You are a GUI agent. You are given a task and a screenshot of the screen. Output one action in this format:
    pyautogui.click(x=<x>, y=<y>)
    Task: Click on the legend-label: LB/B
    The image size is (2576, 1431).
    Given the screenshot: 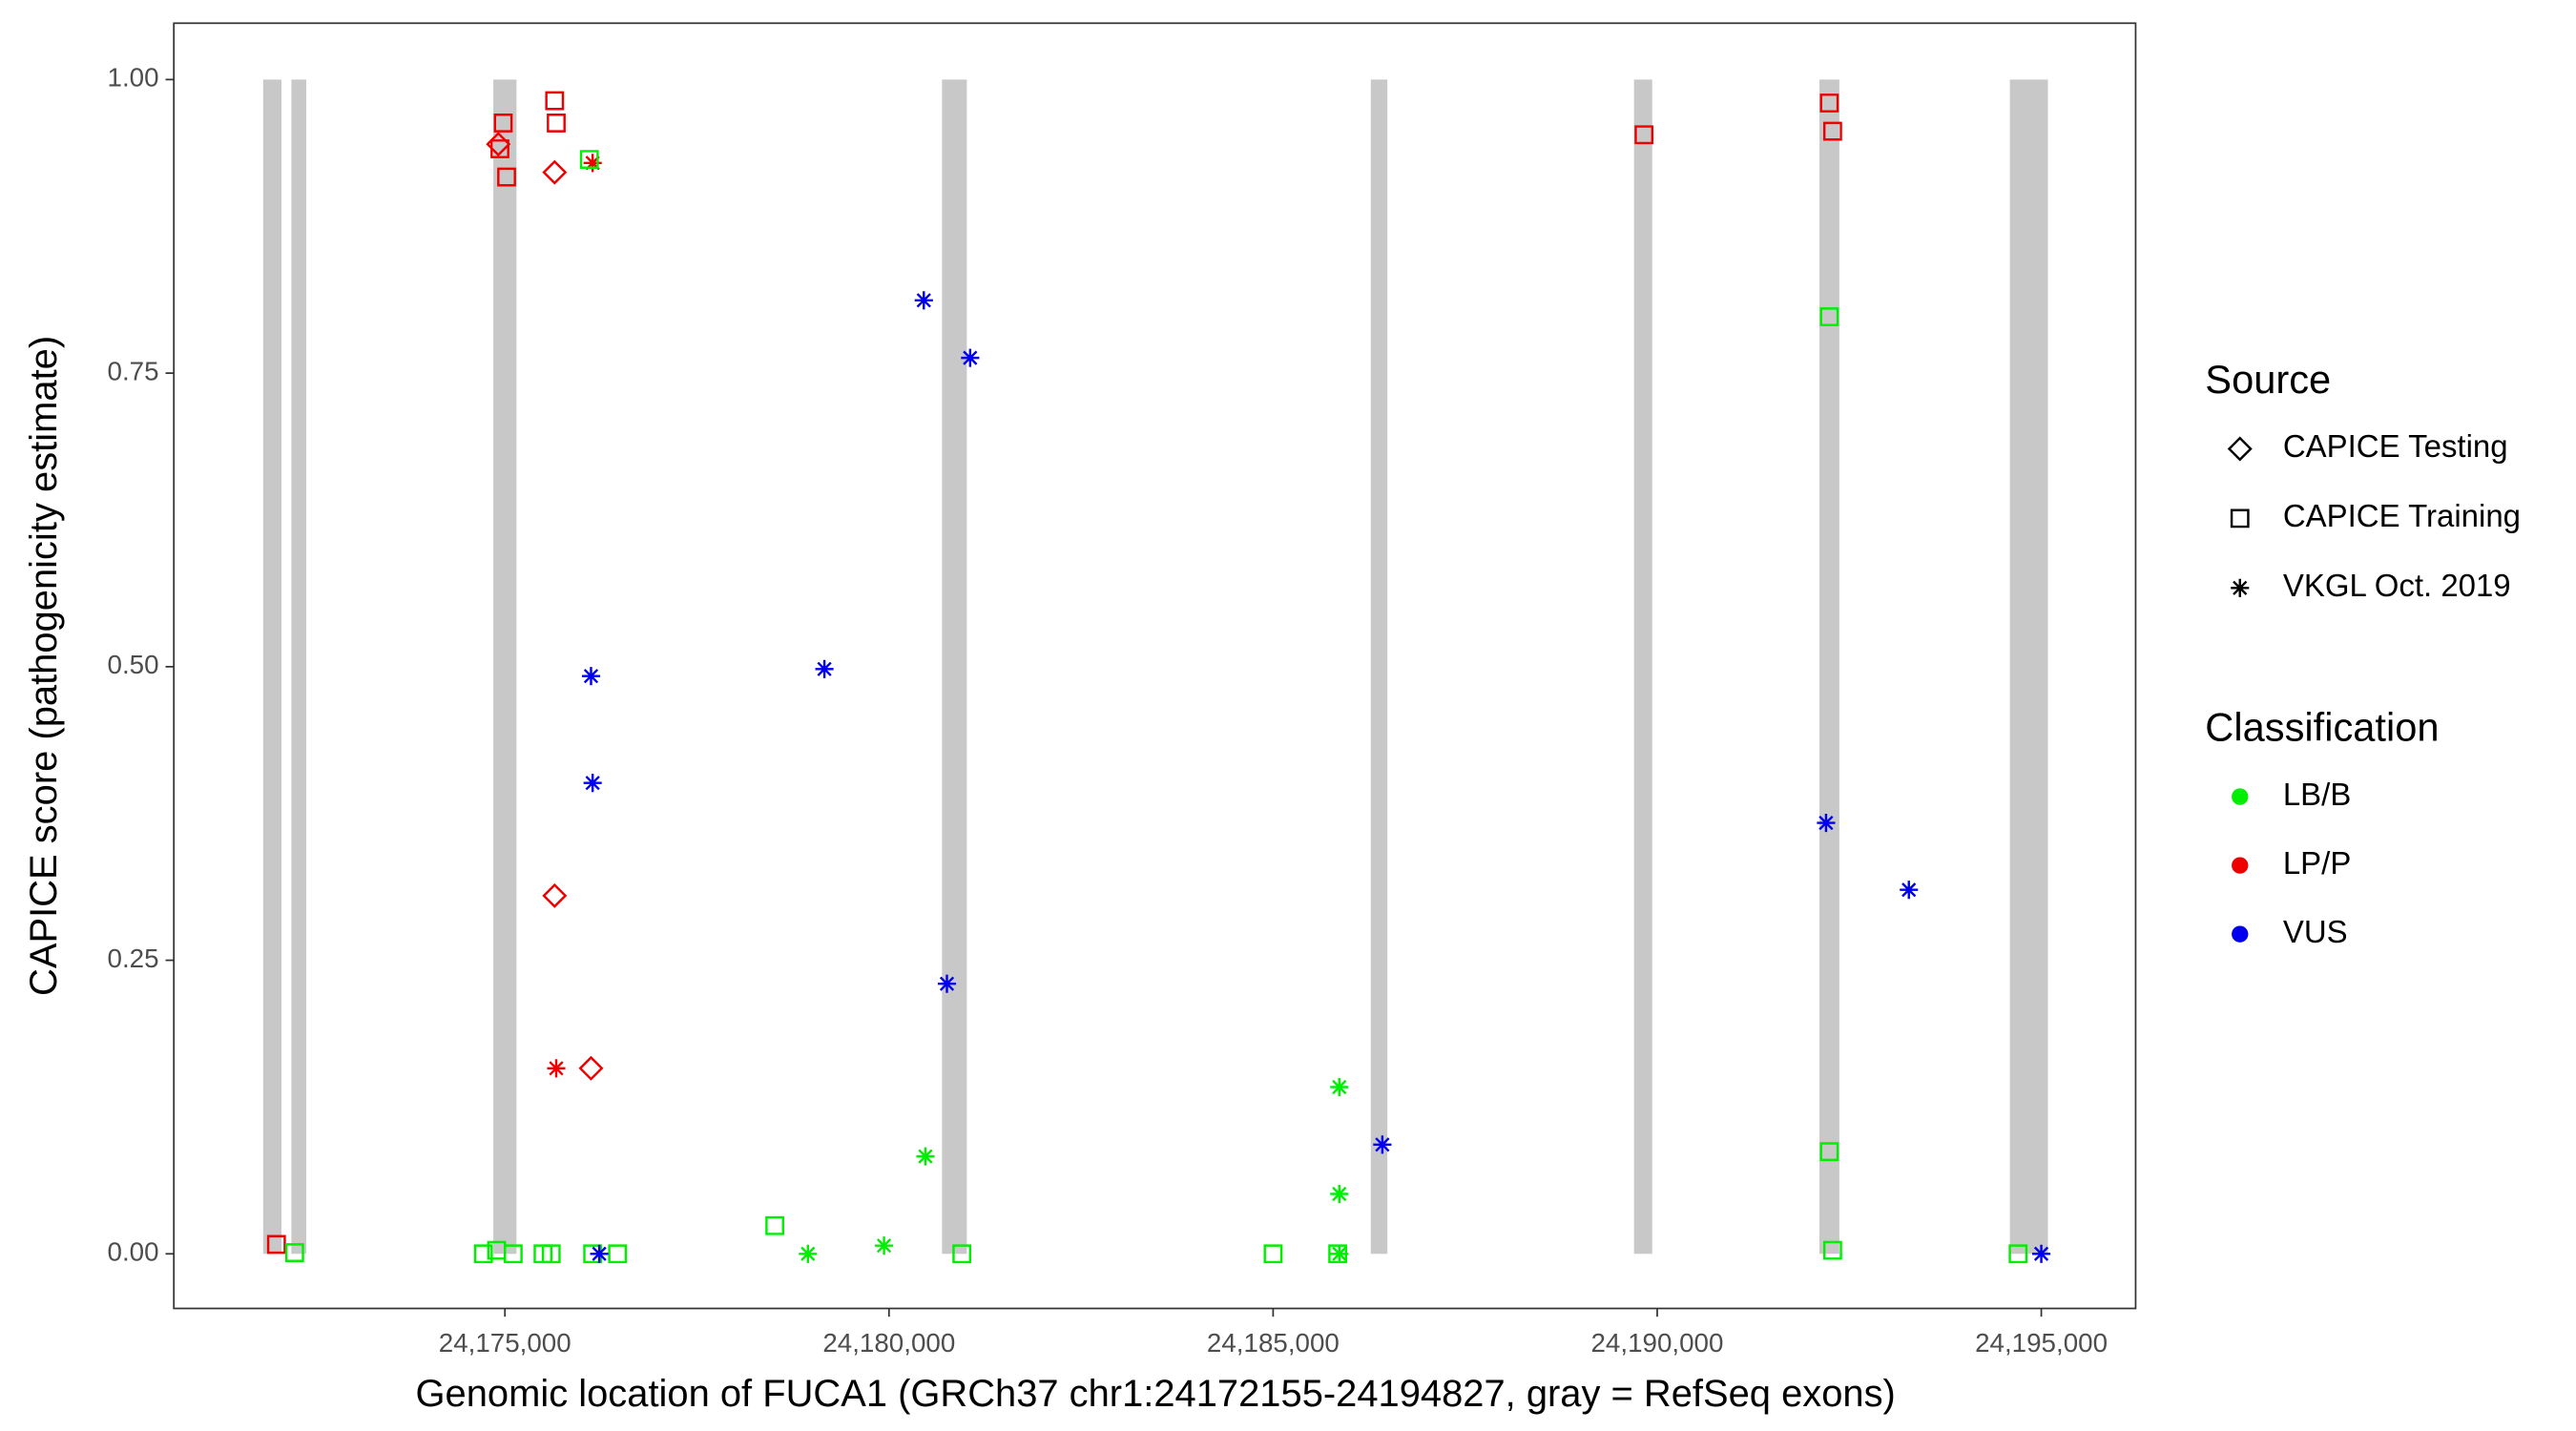 What is the action you would take?
    pyautogui.click(x=2317, y=795)
    